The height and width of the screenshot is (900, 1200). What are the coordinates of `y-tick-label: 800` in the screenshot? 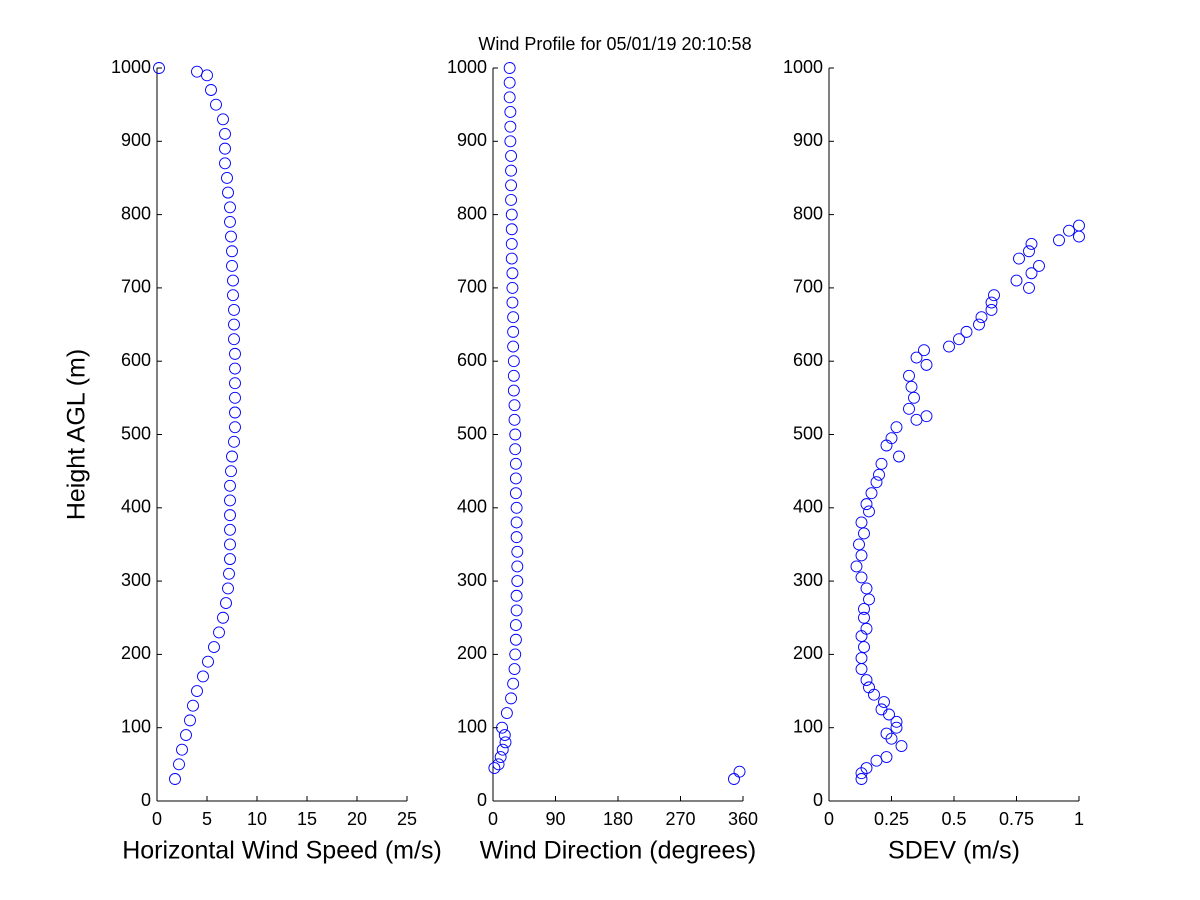 It's located at (808, 213).